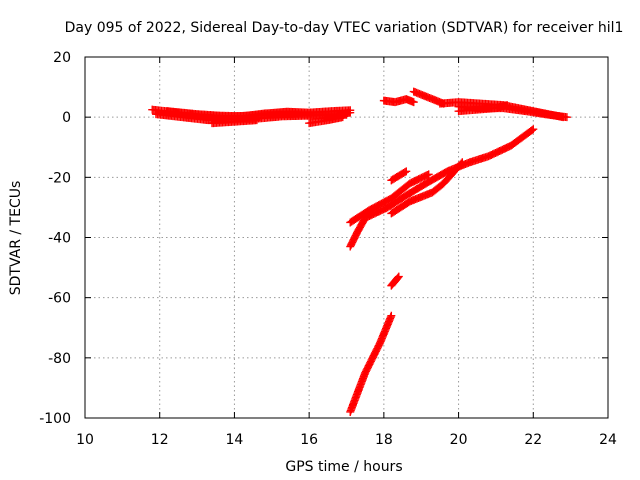 This screenshot has width=640, height=480. What do you see at coordinates (384, 440) in the screenshot?
I see `x-tick-label: 18` at bounding box center [384, 440].